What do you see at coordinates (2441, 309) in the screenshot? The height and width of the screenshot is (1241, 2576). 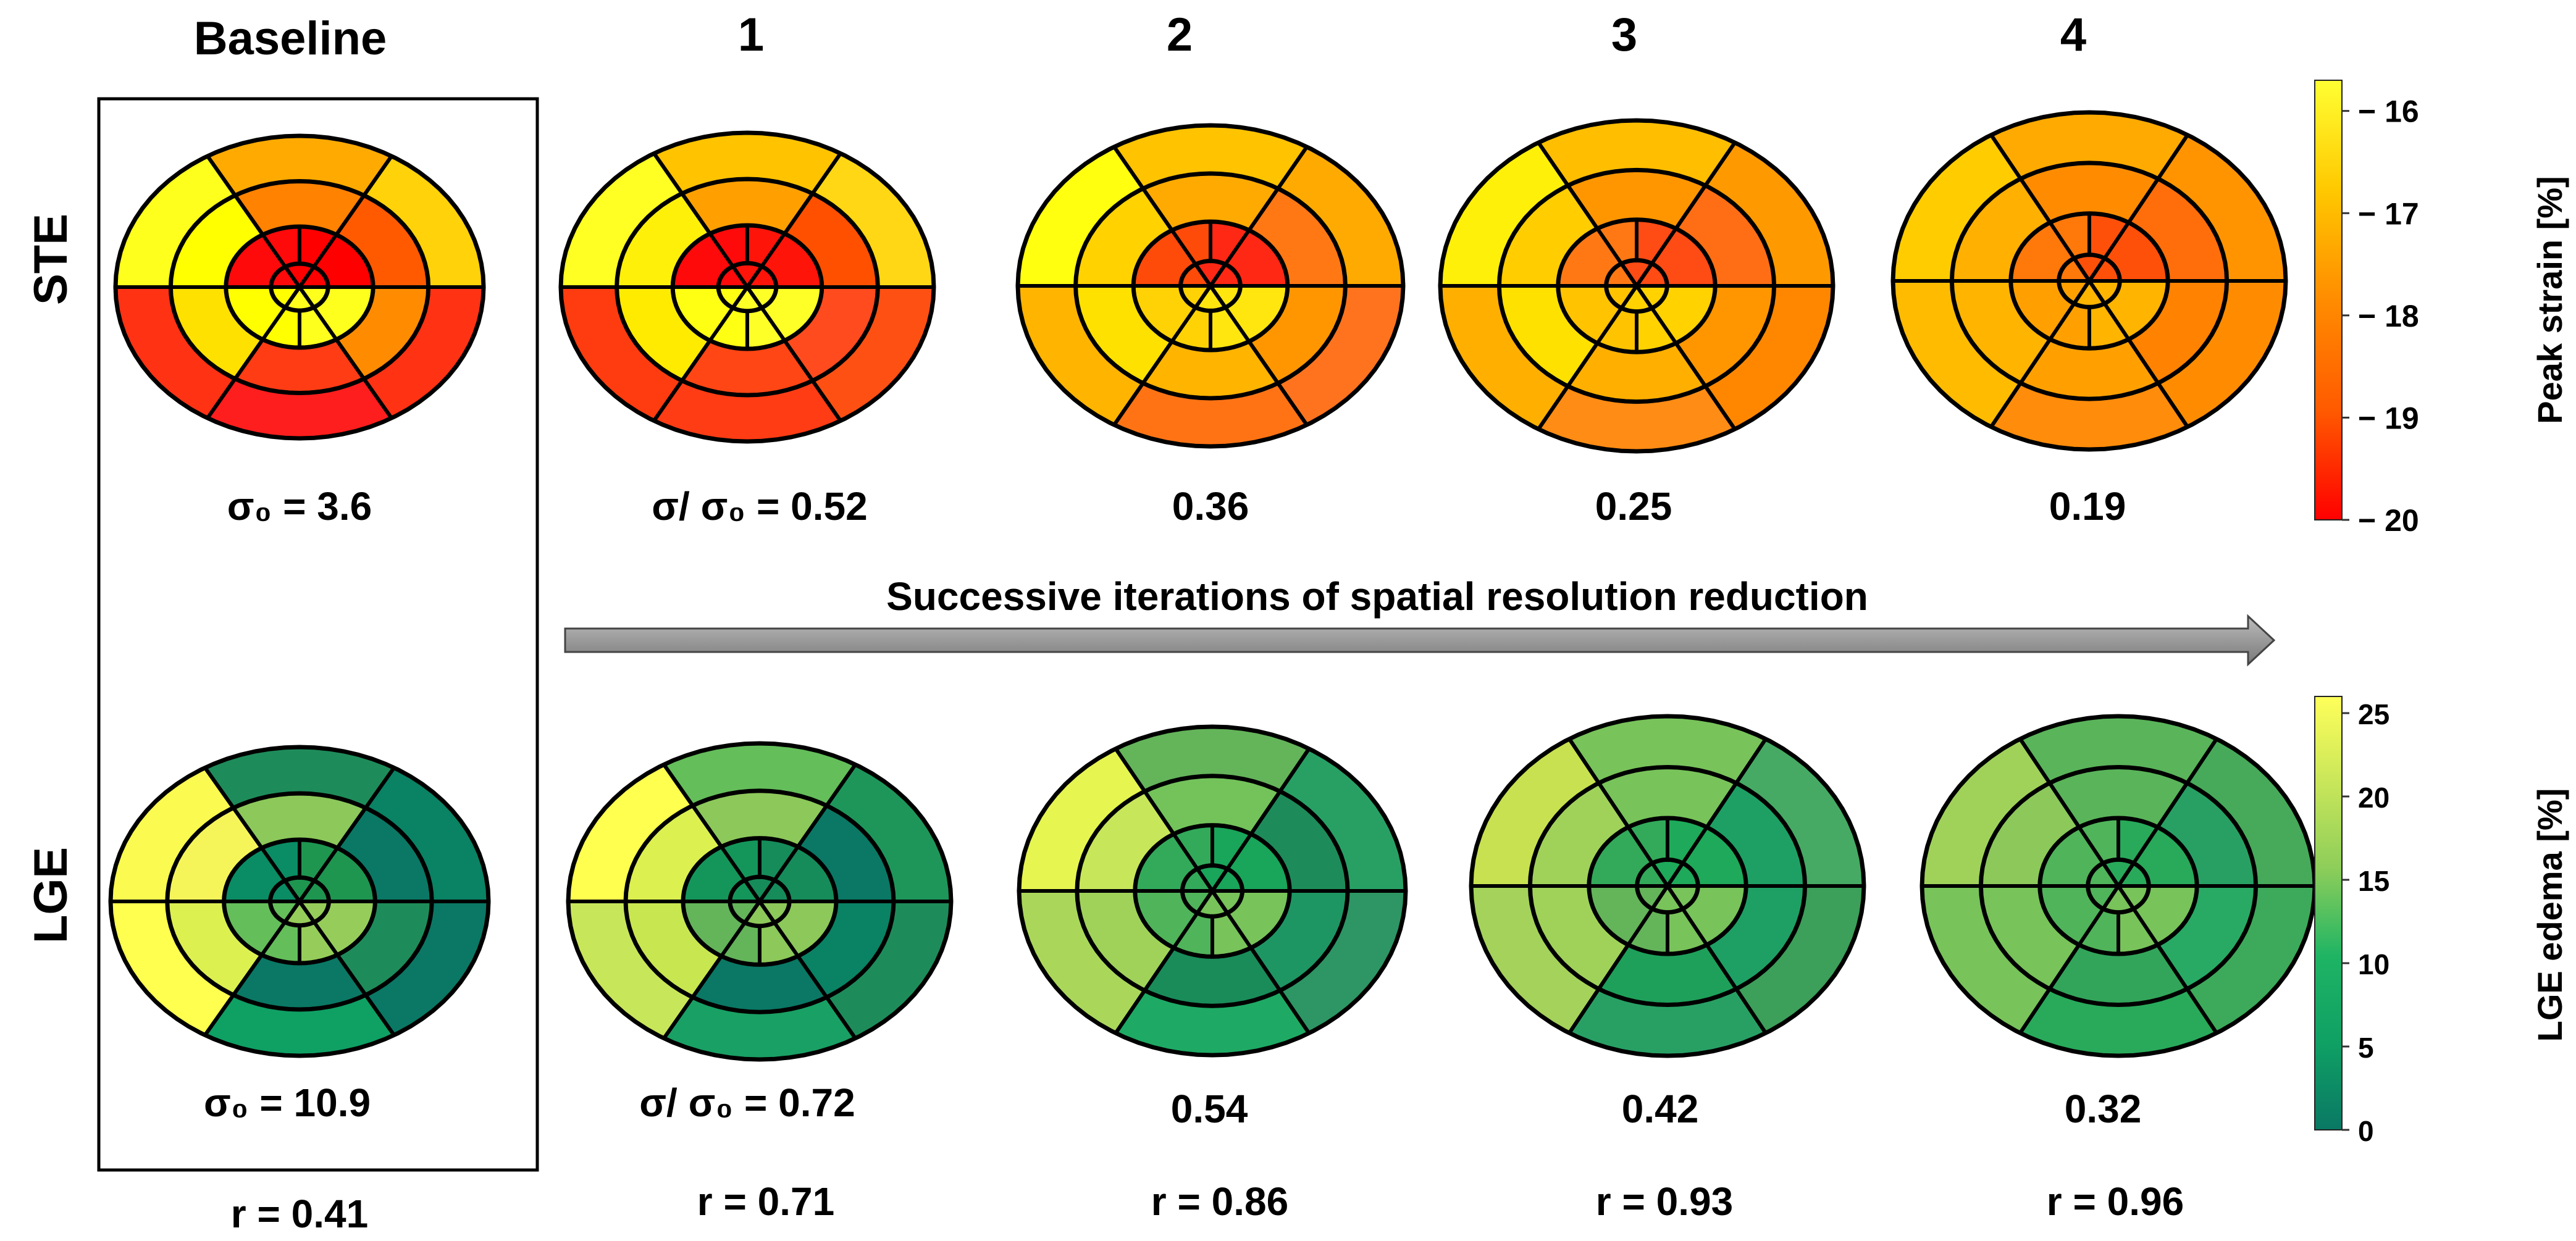 I see `ste-colorbar: − 16 − 17 − 18 − 19 − 20 Peak strain [%]` at bounding box center [2441, 309].